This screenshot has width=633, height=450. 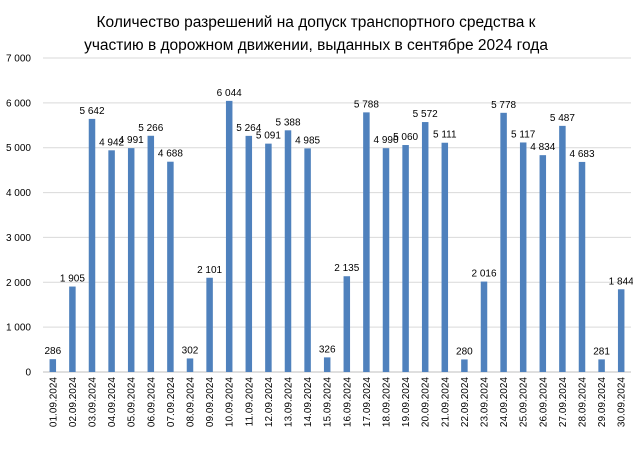 I want to click on x-tick-label: 09.09.2024, so click(x=210, y=402).